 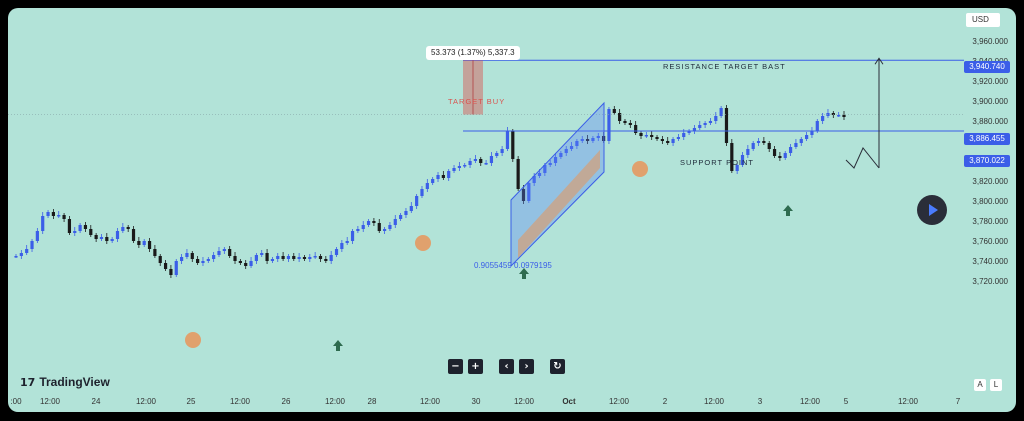 What do you see at coordinates (990, 101) in the screenshot?
I see `price-axis-label: 3,900.000` at bounding box center [990, 101].